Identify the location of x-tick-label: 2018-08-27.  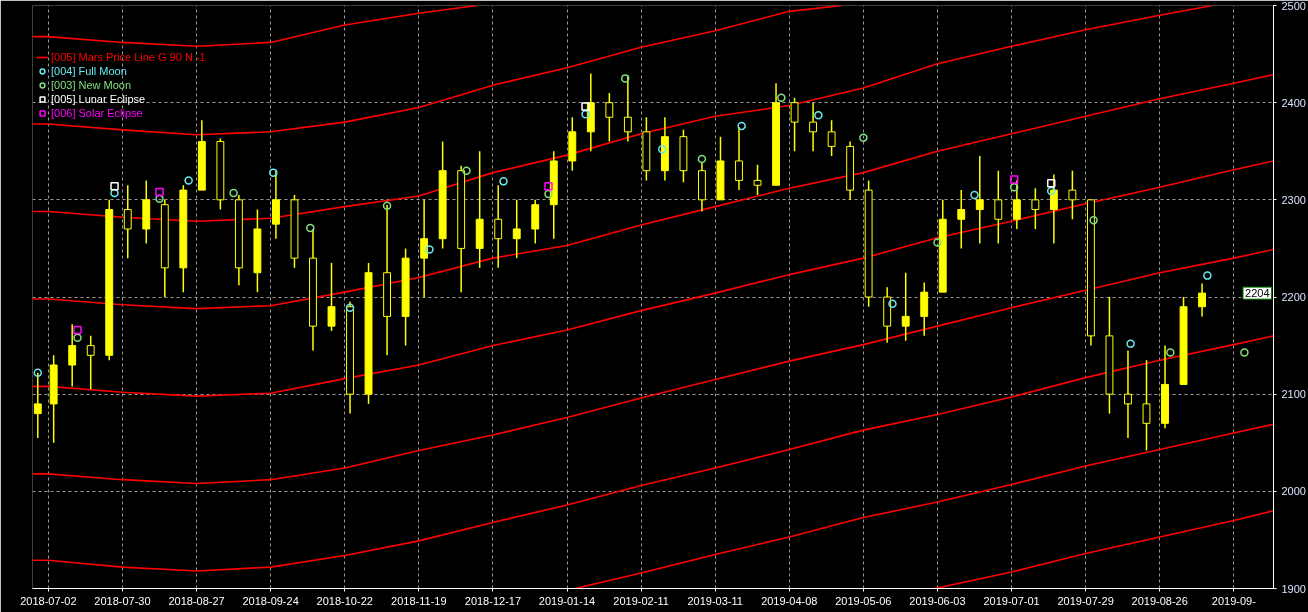
(196, 600).